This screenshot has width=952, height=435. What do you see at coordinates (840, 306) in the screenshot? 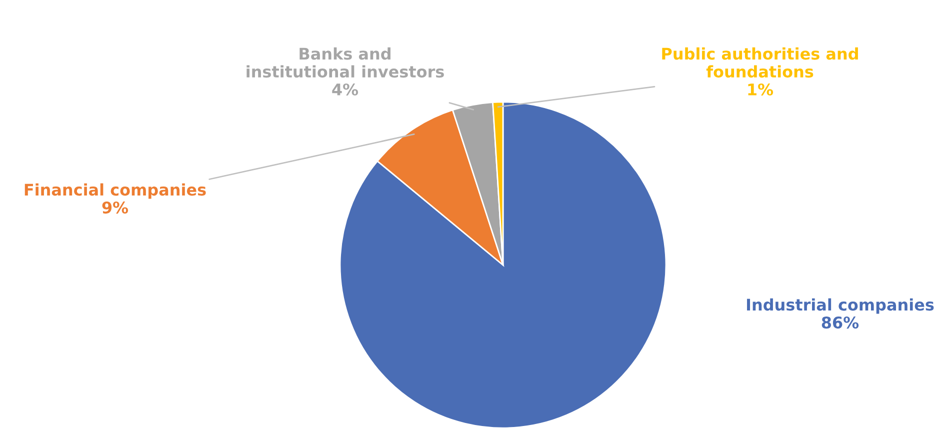
I see `slice-label: Industrial companies` at bounding box center [840, 306].